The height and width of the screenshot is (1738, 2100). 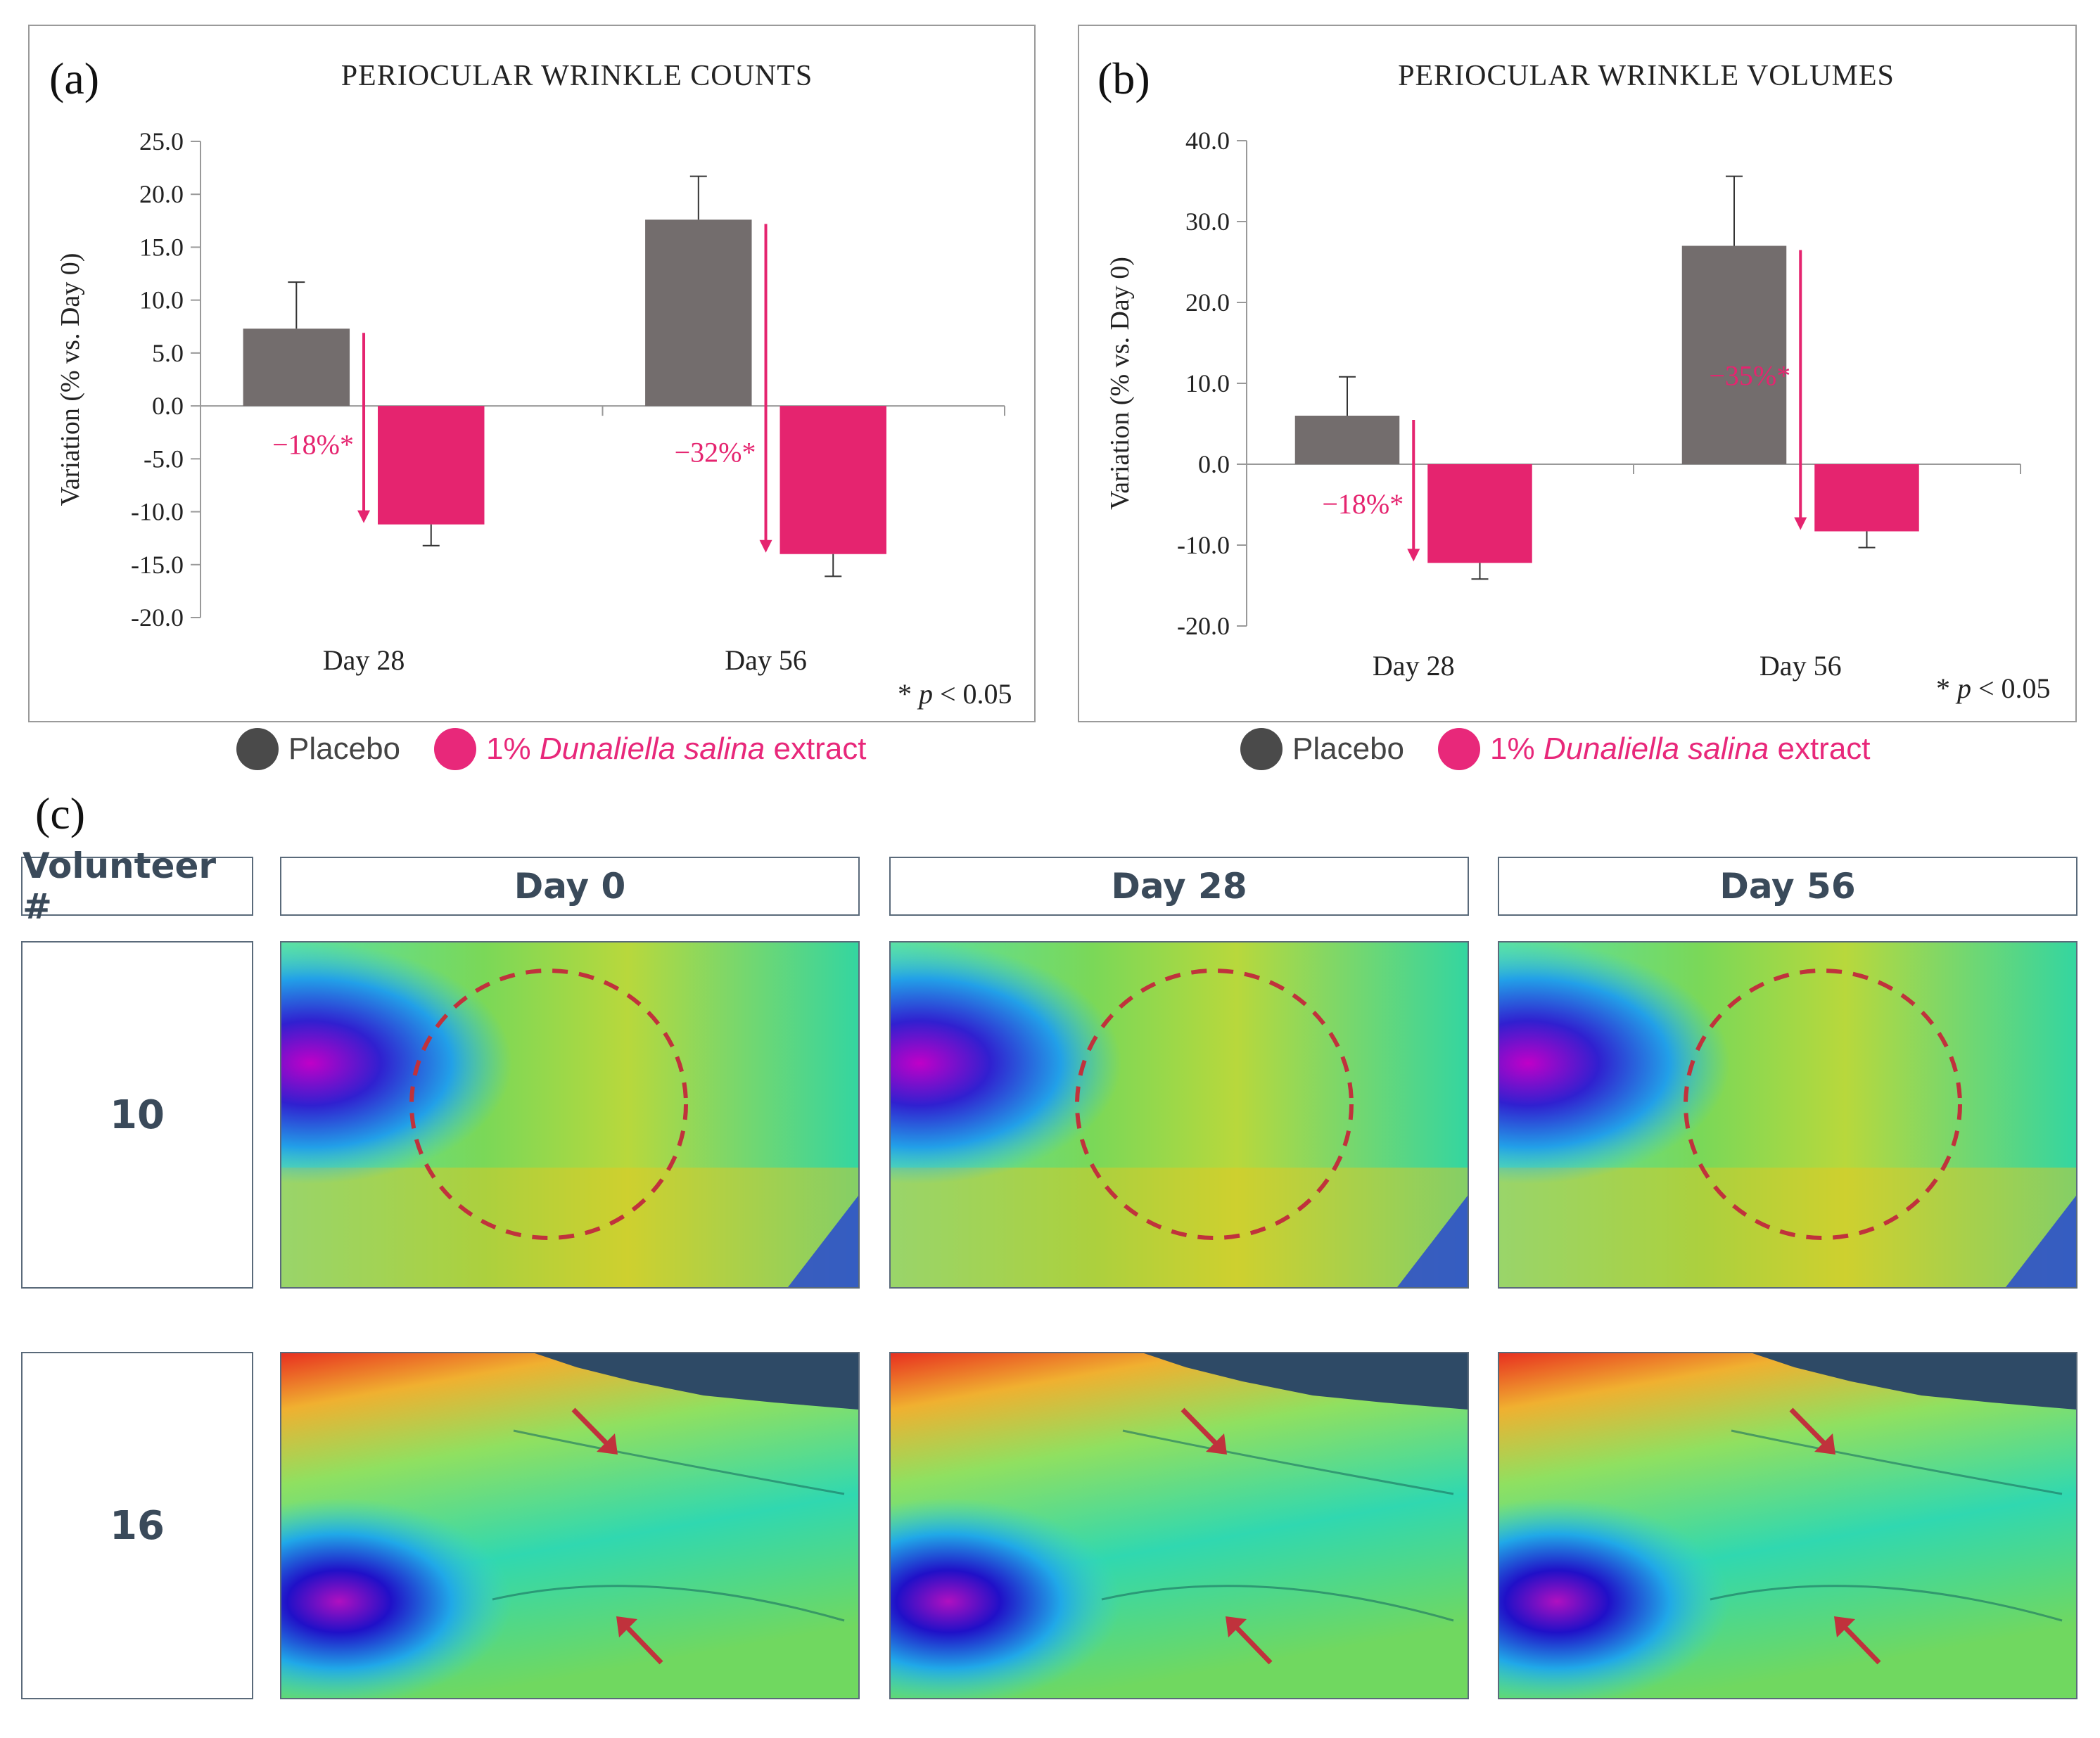 I want to click on topography-image-v16-day28, so click(x=1179, y=1525).